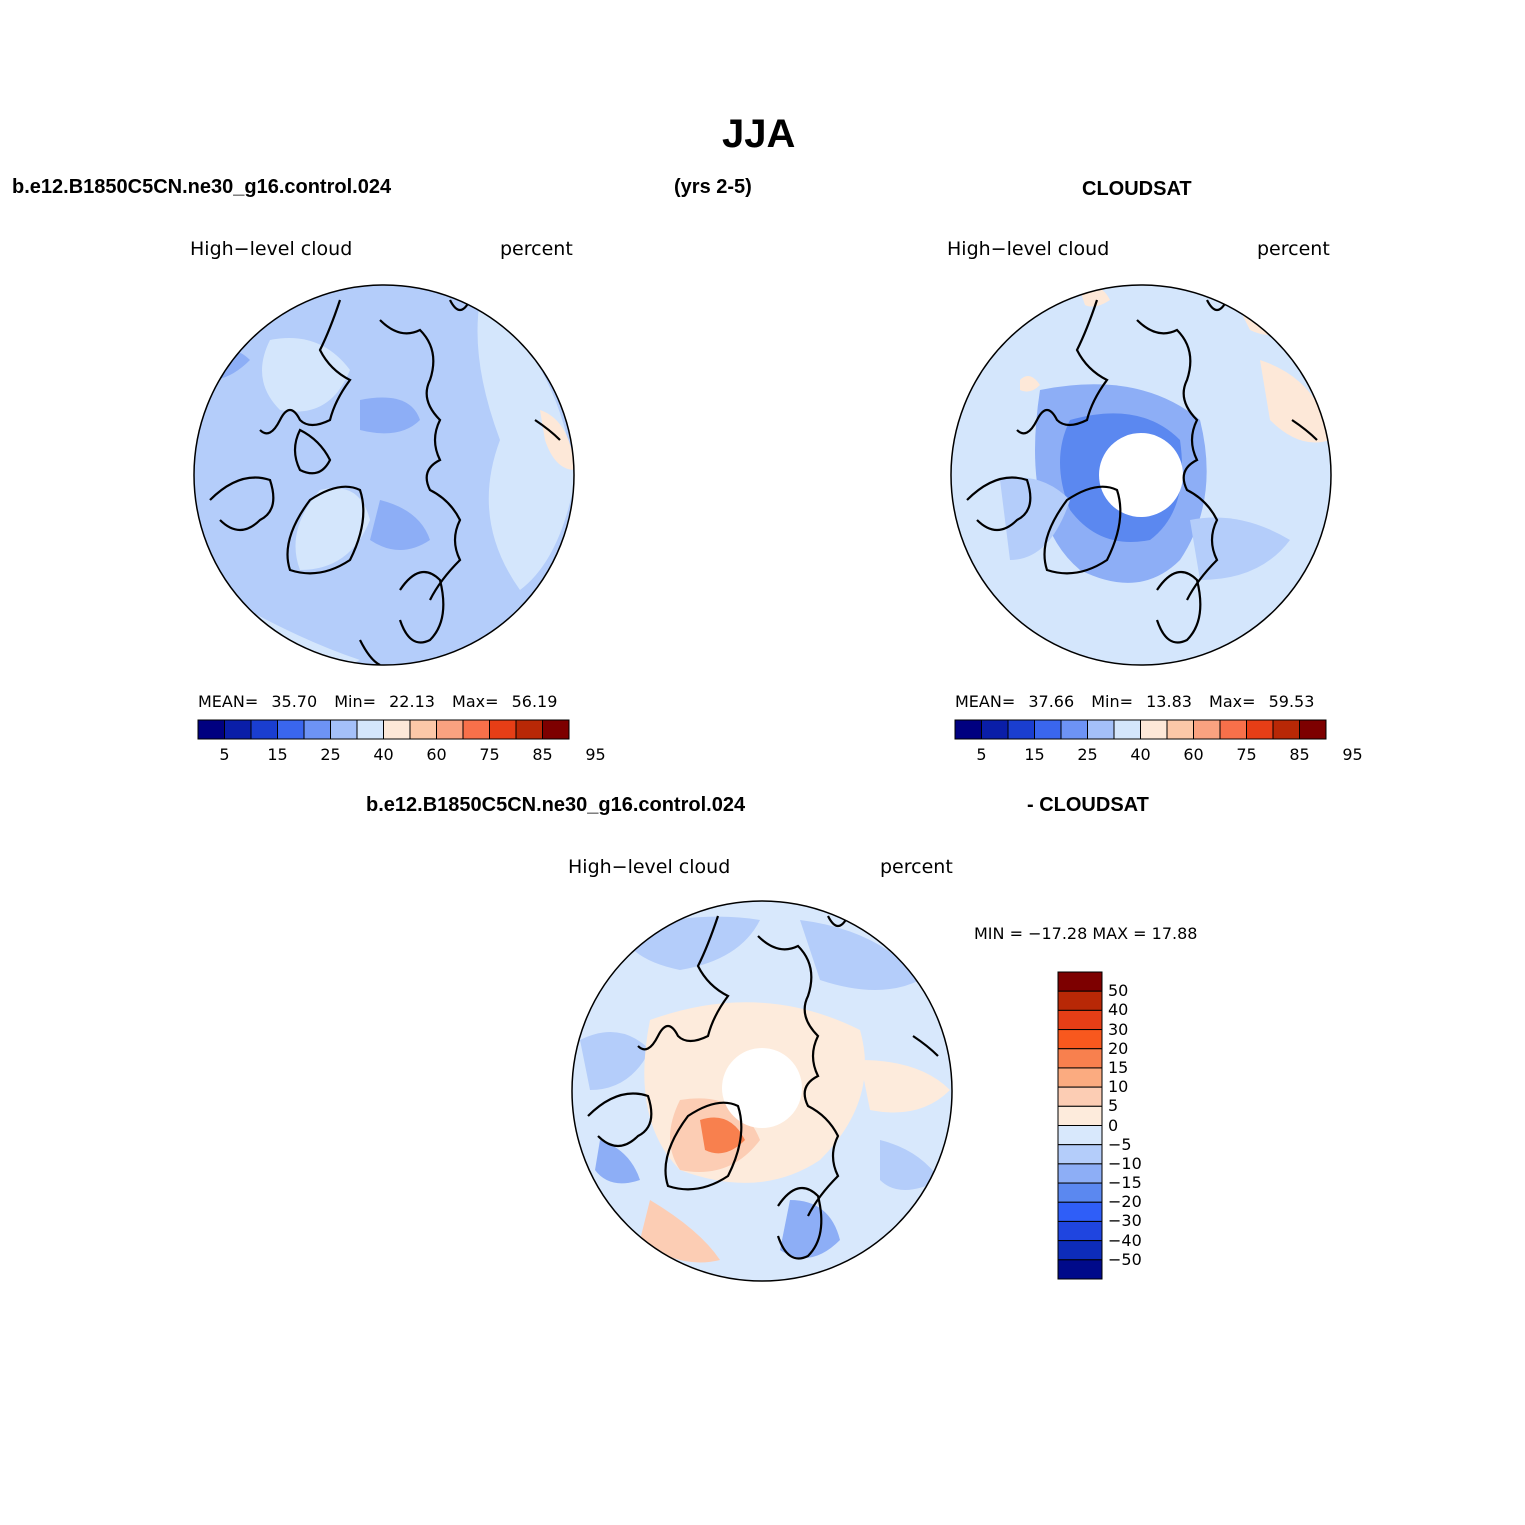 Image resolution: width=1525 pixels, height=1525 pixels. What do you see at coordinates (985, 701) in the screenshot?
I see `mean-label: MEAN=` at bounding box center [985, 701].